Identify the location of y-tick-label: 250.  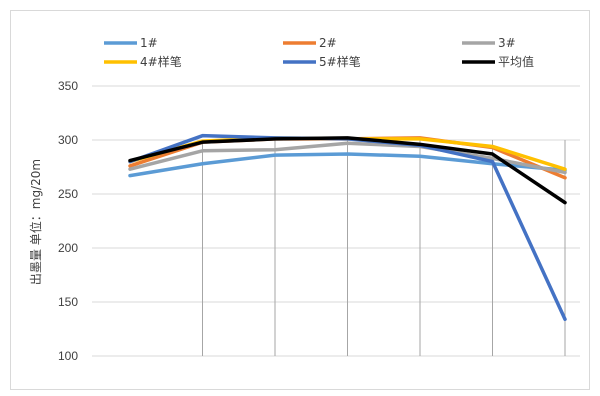
(68, 194).